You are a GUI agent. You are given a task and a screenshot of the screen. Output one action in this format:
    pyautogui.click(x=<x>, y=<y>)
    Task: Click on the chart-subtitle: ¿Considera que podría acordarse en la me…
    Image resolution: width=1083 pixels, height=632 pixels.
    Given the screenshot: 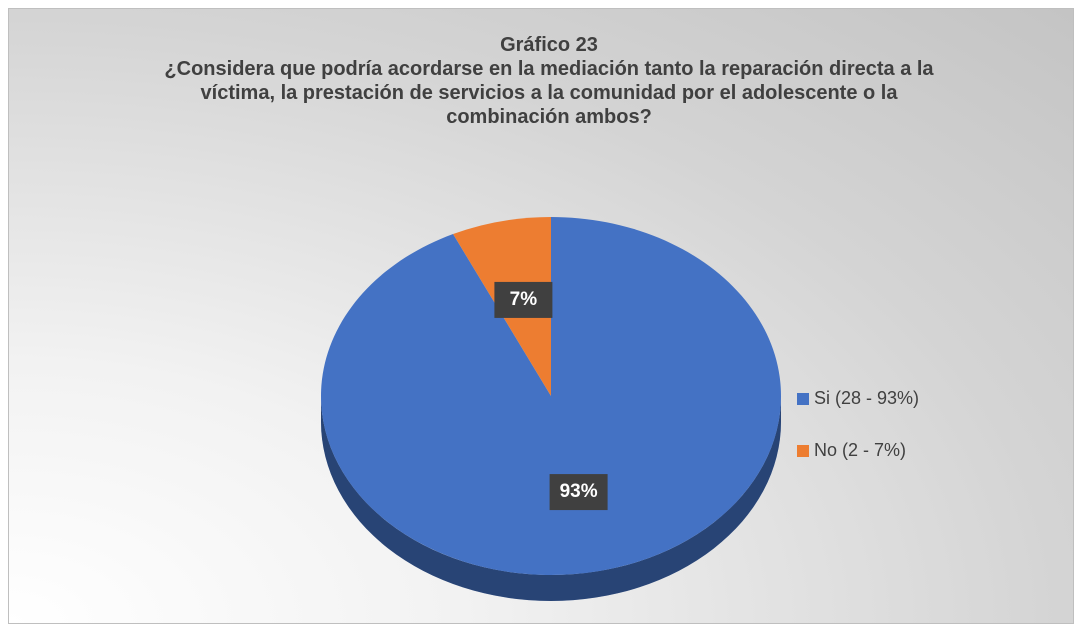 What is the action you would take?
    pyautogui.click(x=549, y=93)
    